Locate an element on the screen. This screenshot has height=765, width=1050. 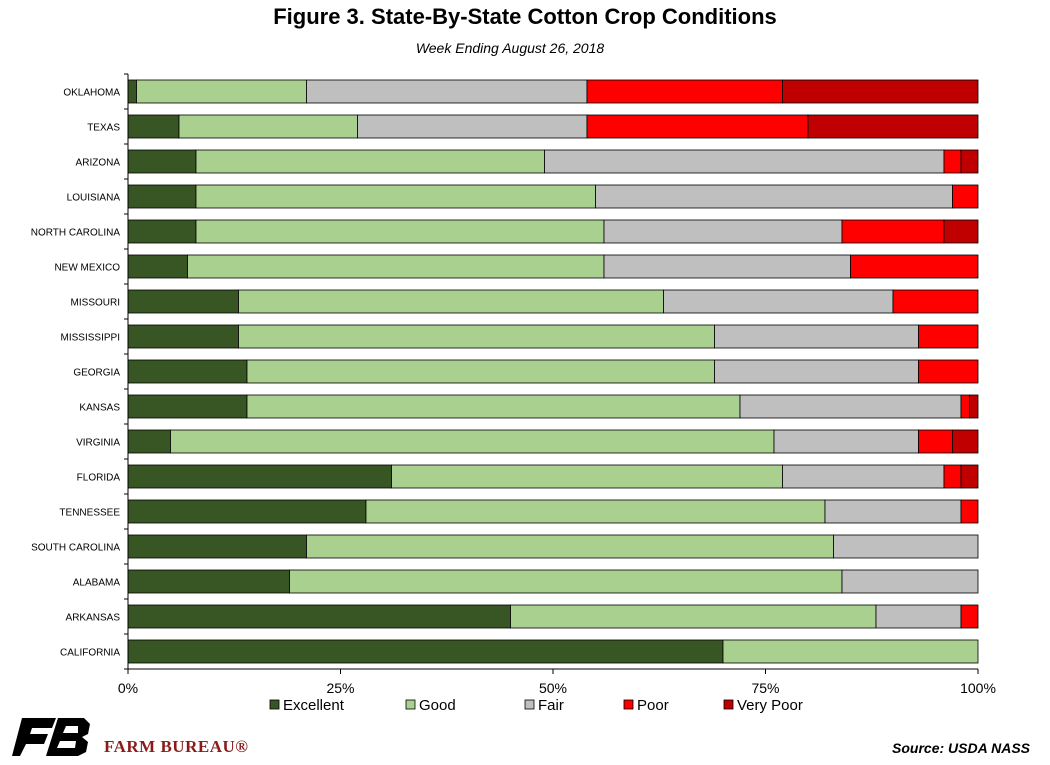
category-label: TEXAS is located at coordinates (103, 128).